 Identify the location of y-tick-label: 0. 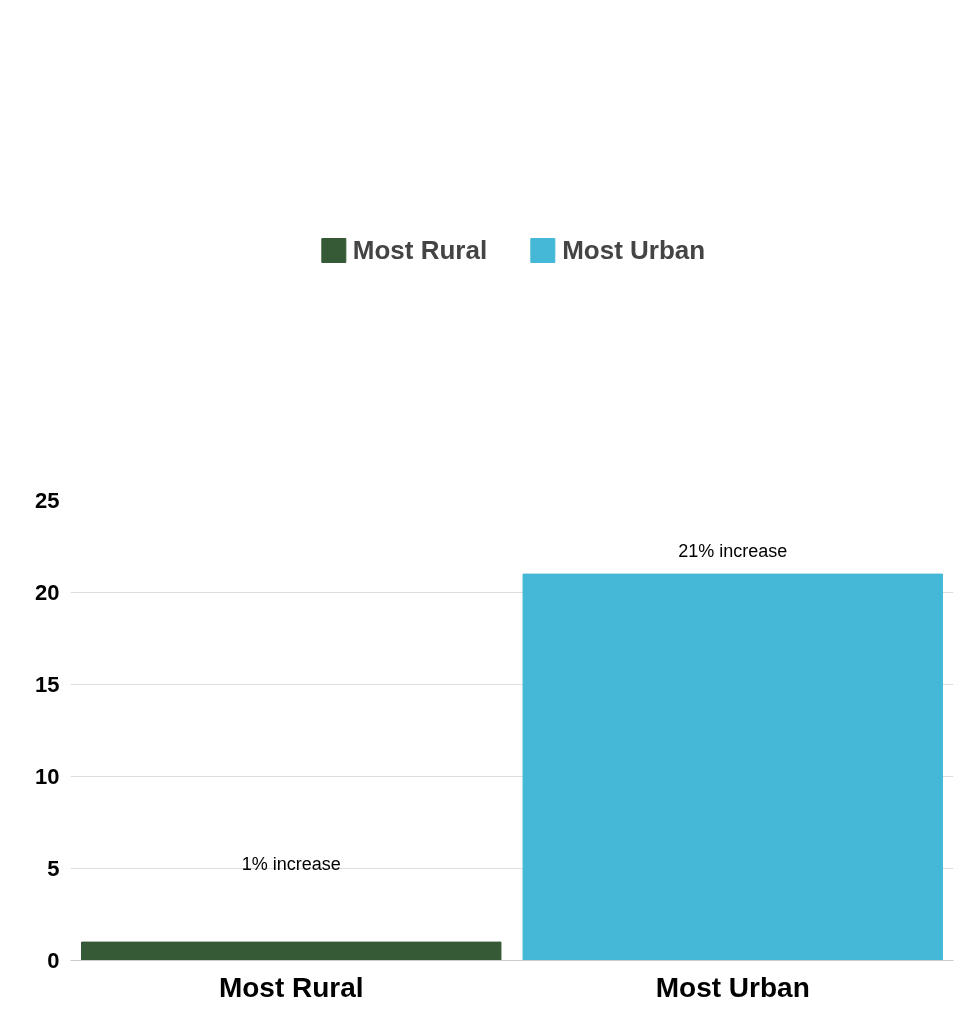
(53, 960).